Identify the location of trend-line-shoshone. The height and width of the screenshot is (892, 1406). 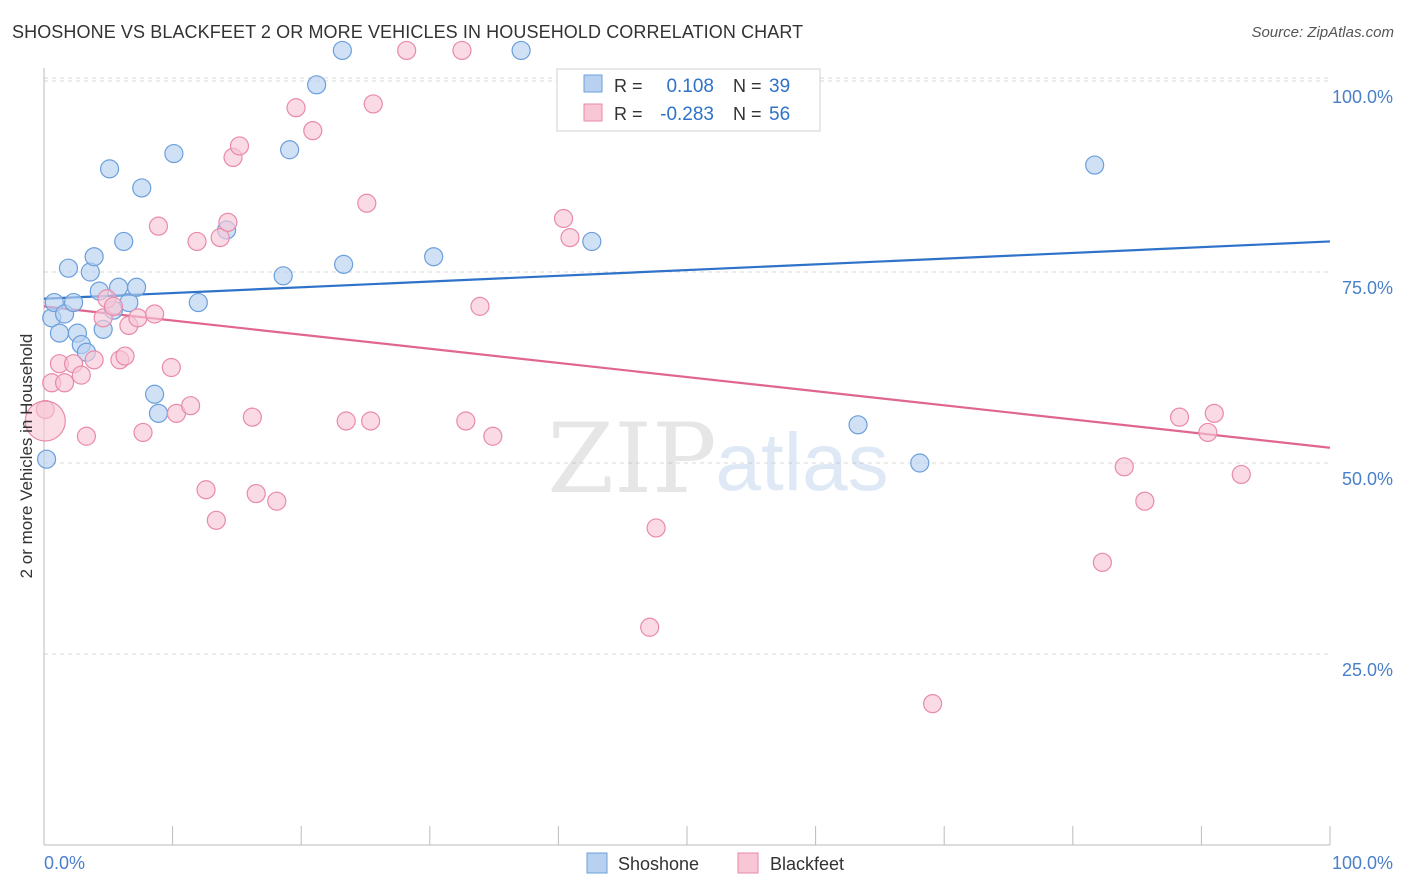
(687, 270).